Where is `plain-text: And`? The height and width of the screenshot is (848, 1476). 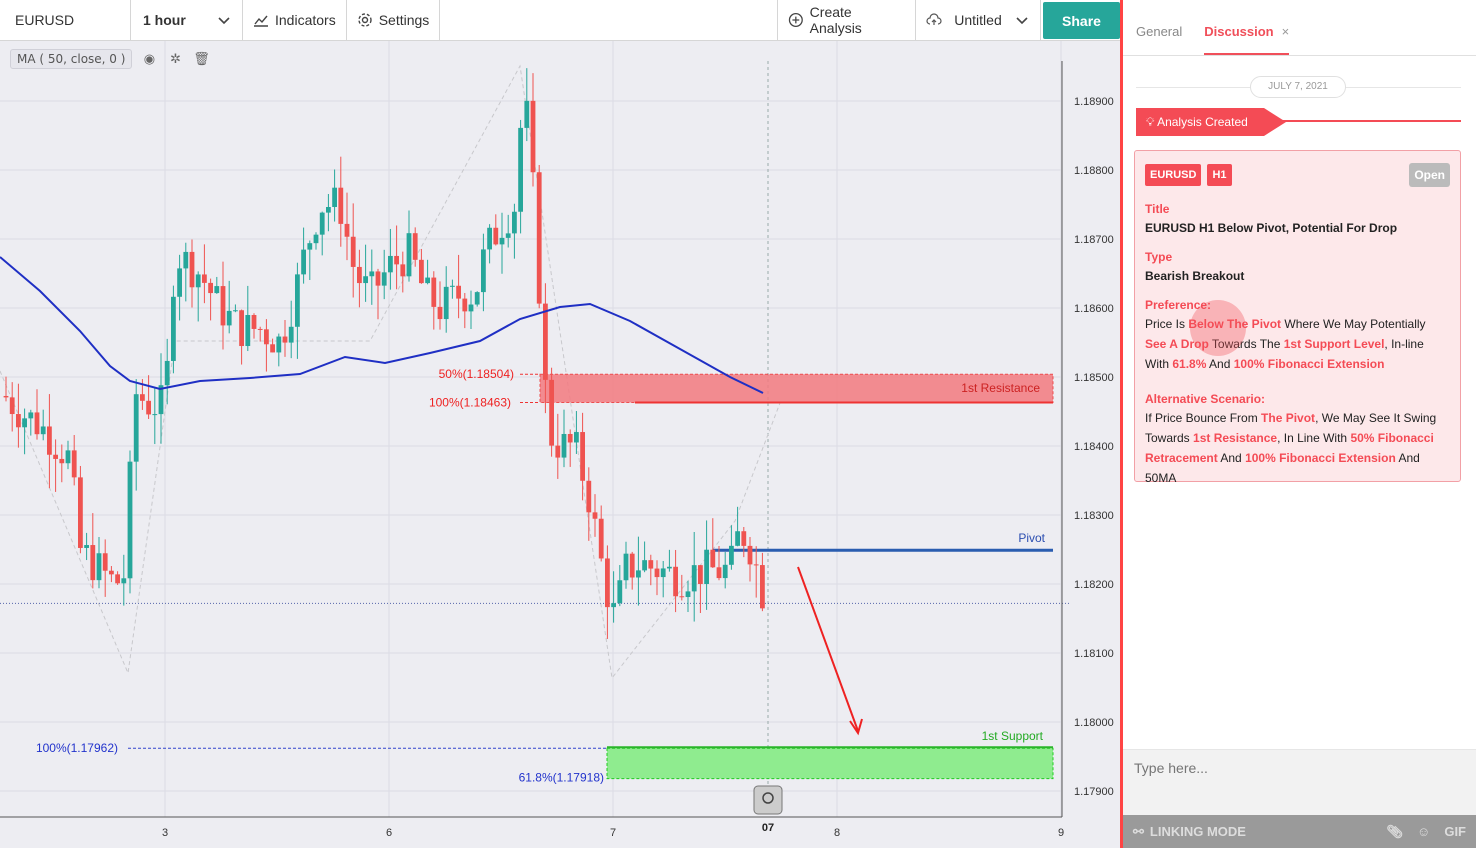
plain-text: And is located at coordinates (1220, 364).